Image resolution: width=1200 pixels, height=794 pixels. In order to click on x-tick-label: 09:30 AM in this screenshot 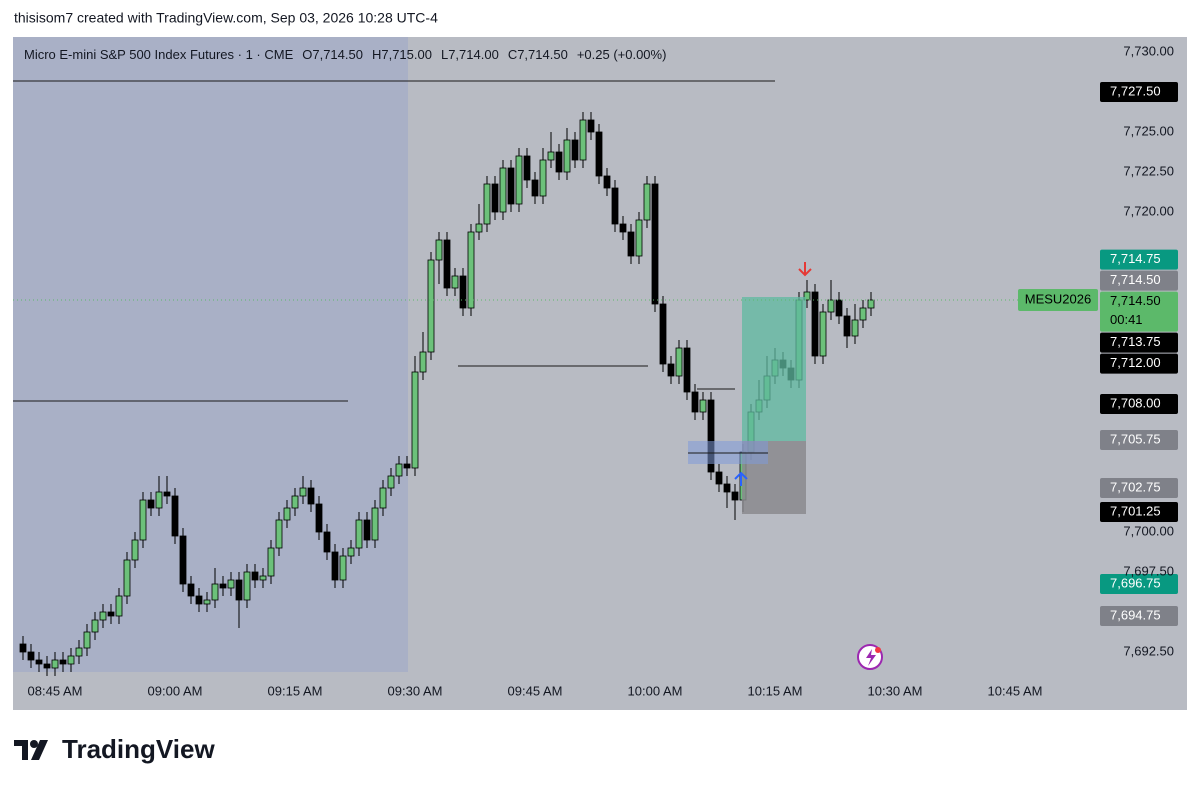, I will do `click(415, 690)`.